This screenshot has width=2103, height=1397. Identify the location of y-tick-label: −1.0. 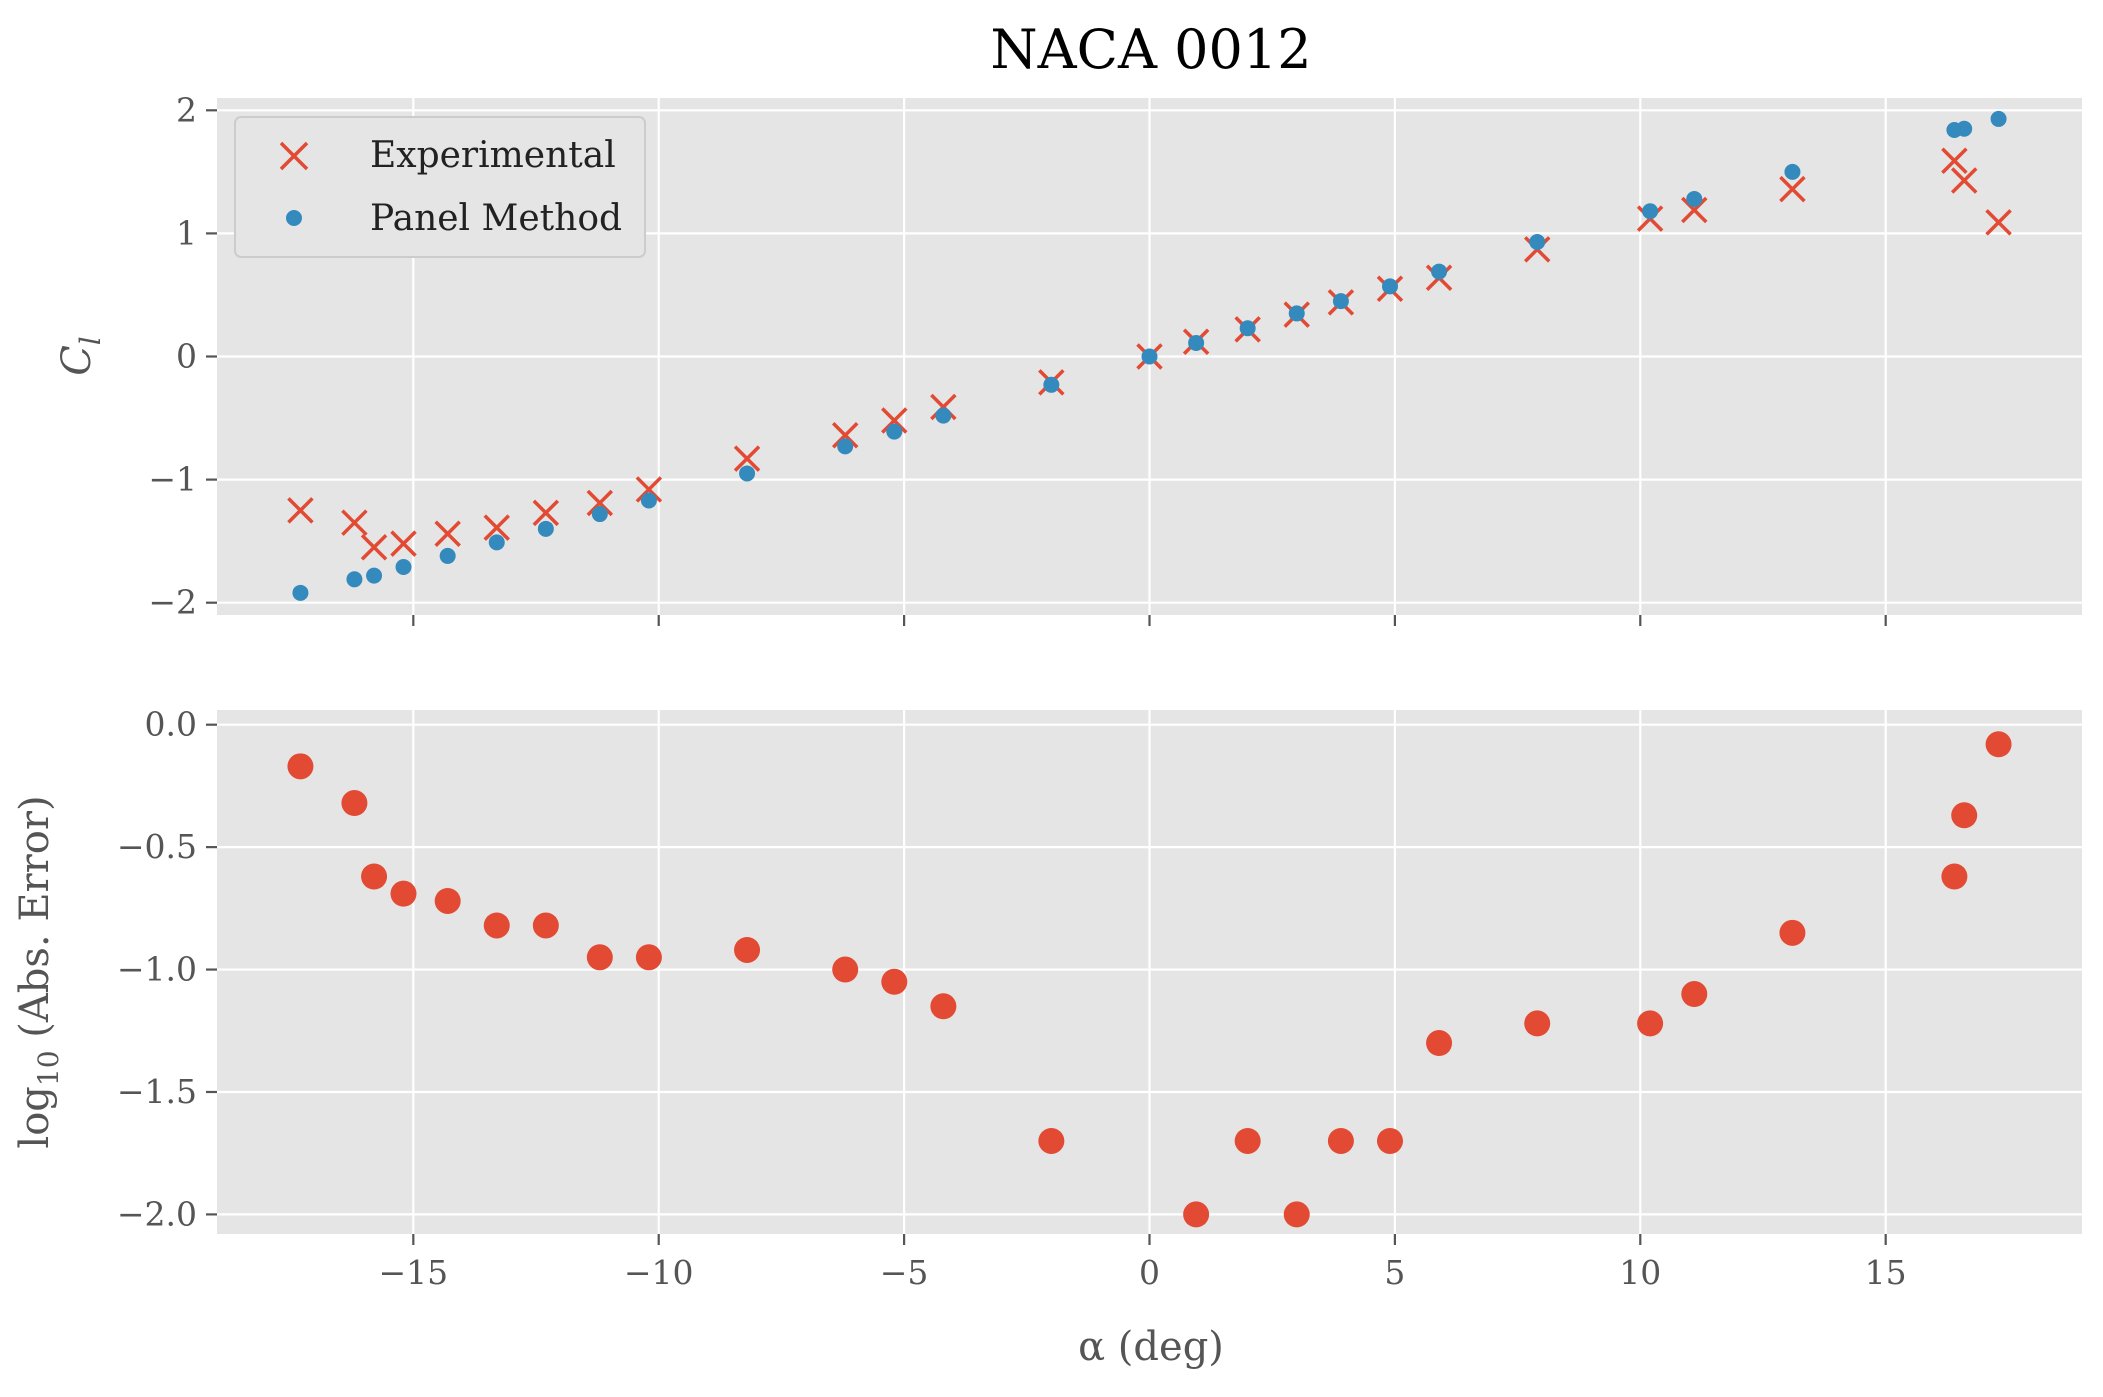
(157, 969).